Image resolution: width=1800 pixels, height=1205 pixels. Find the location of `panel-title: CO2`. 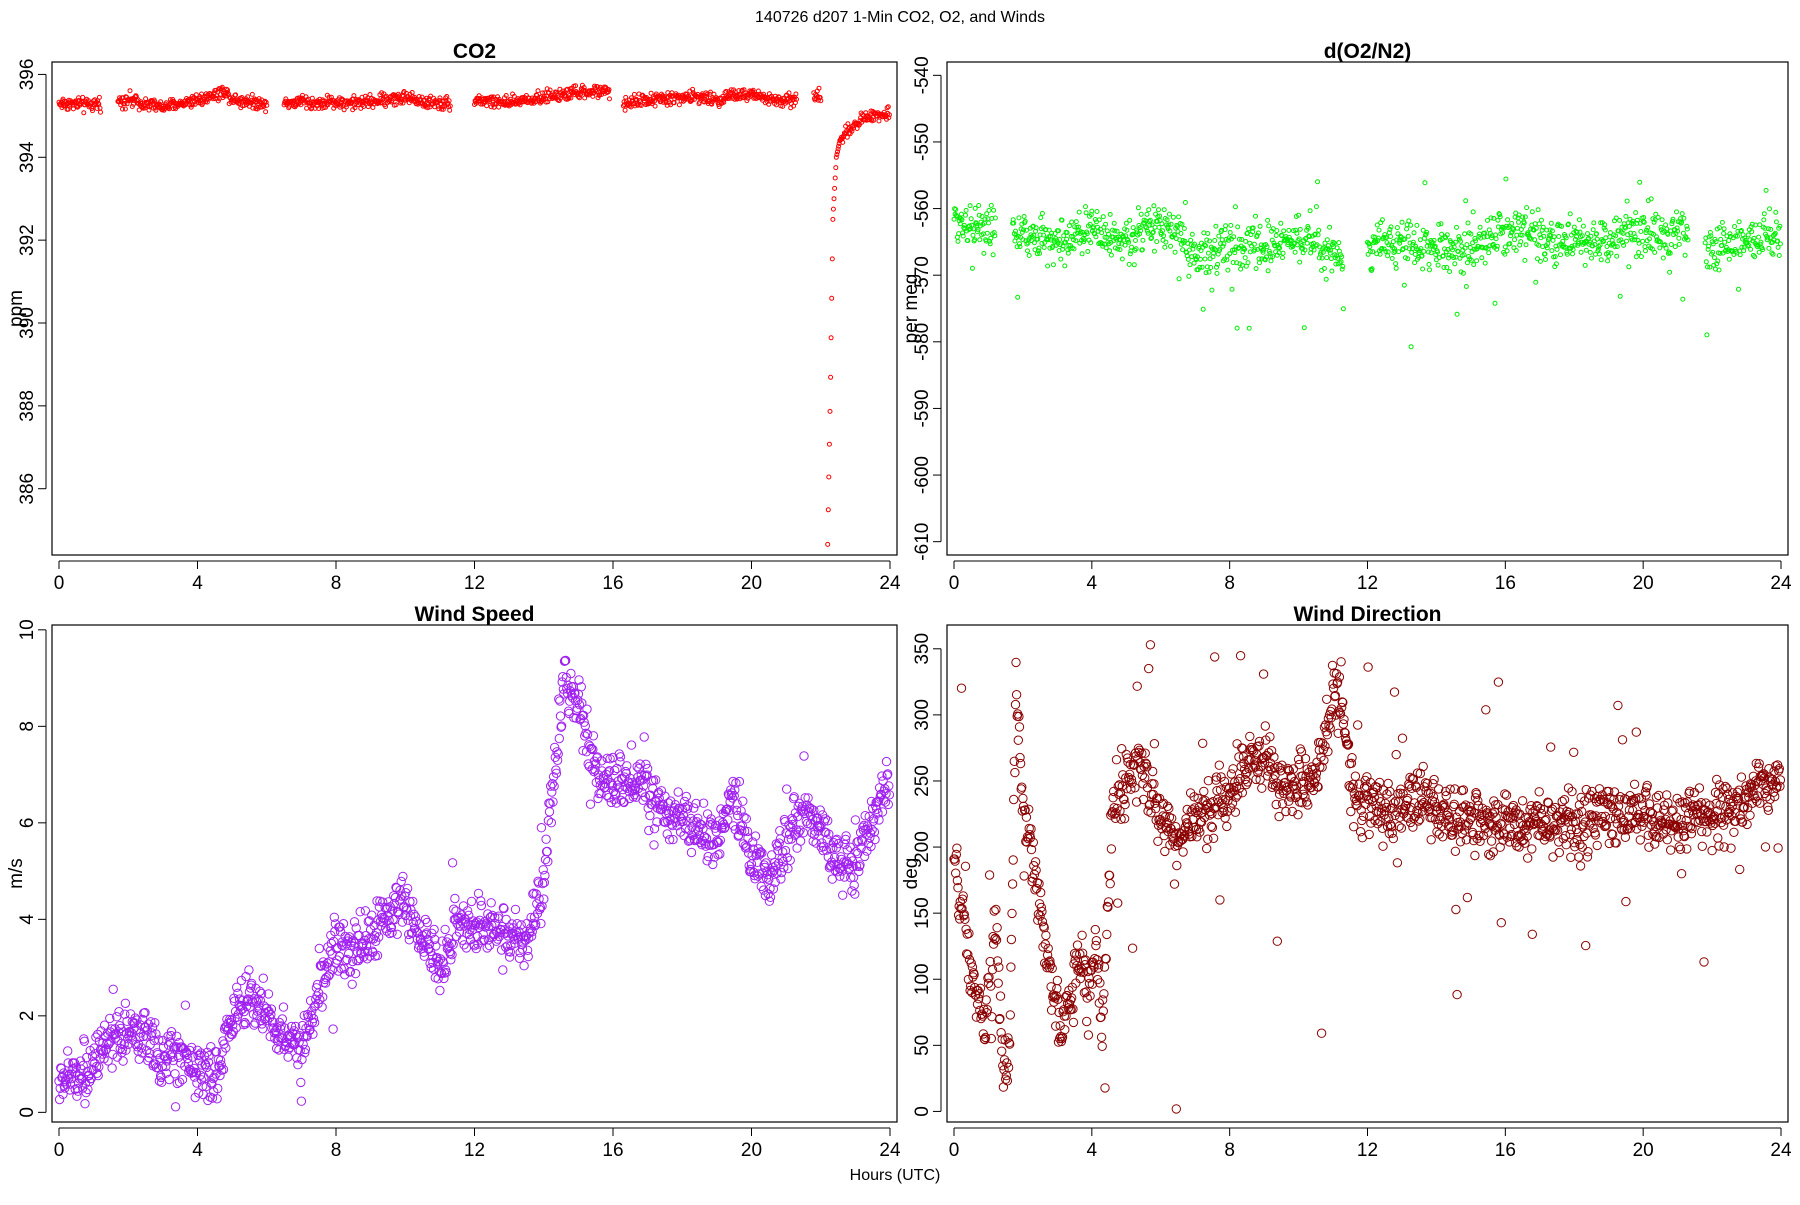

panel-title: CO2 is located at coordinates (474, 51).